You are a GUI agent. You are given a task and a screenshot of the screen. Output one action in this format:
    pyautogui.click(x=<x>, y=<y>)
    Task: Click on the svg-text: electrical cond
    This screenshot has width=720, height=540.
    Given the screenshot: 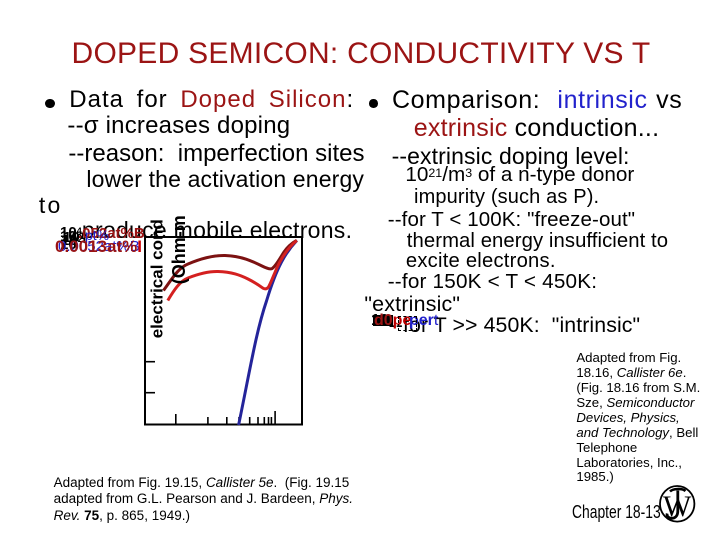 What is the action you would take?
    pyautogui.click(x=157, y=278)
    